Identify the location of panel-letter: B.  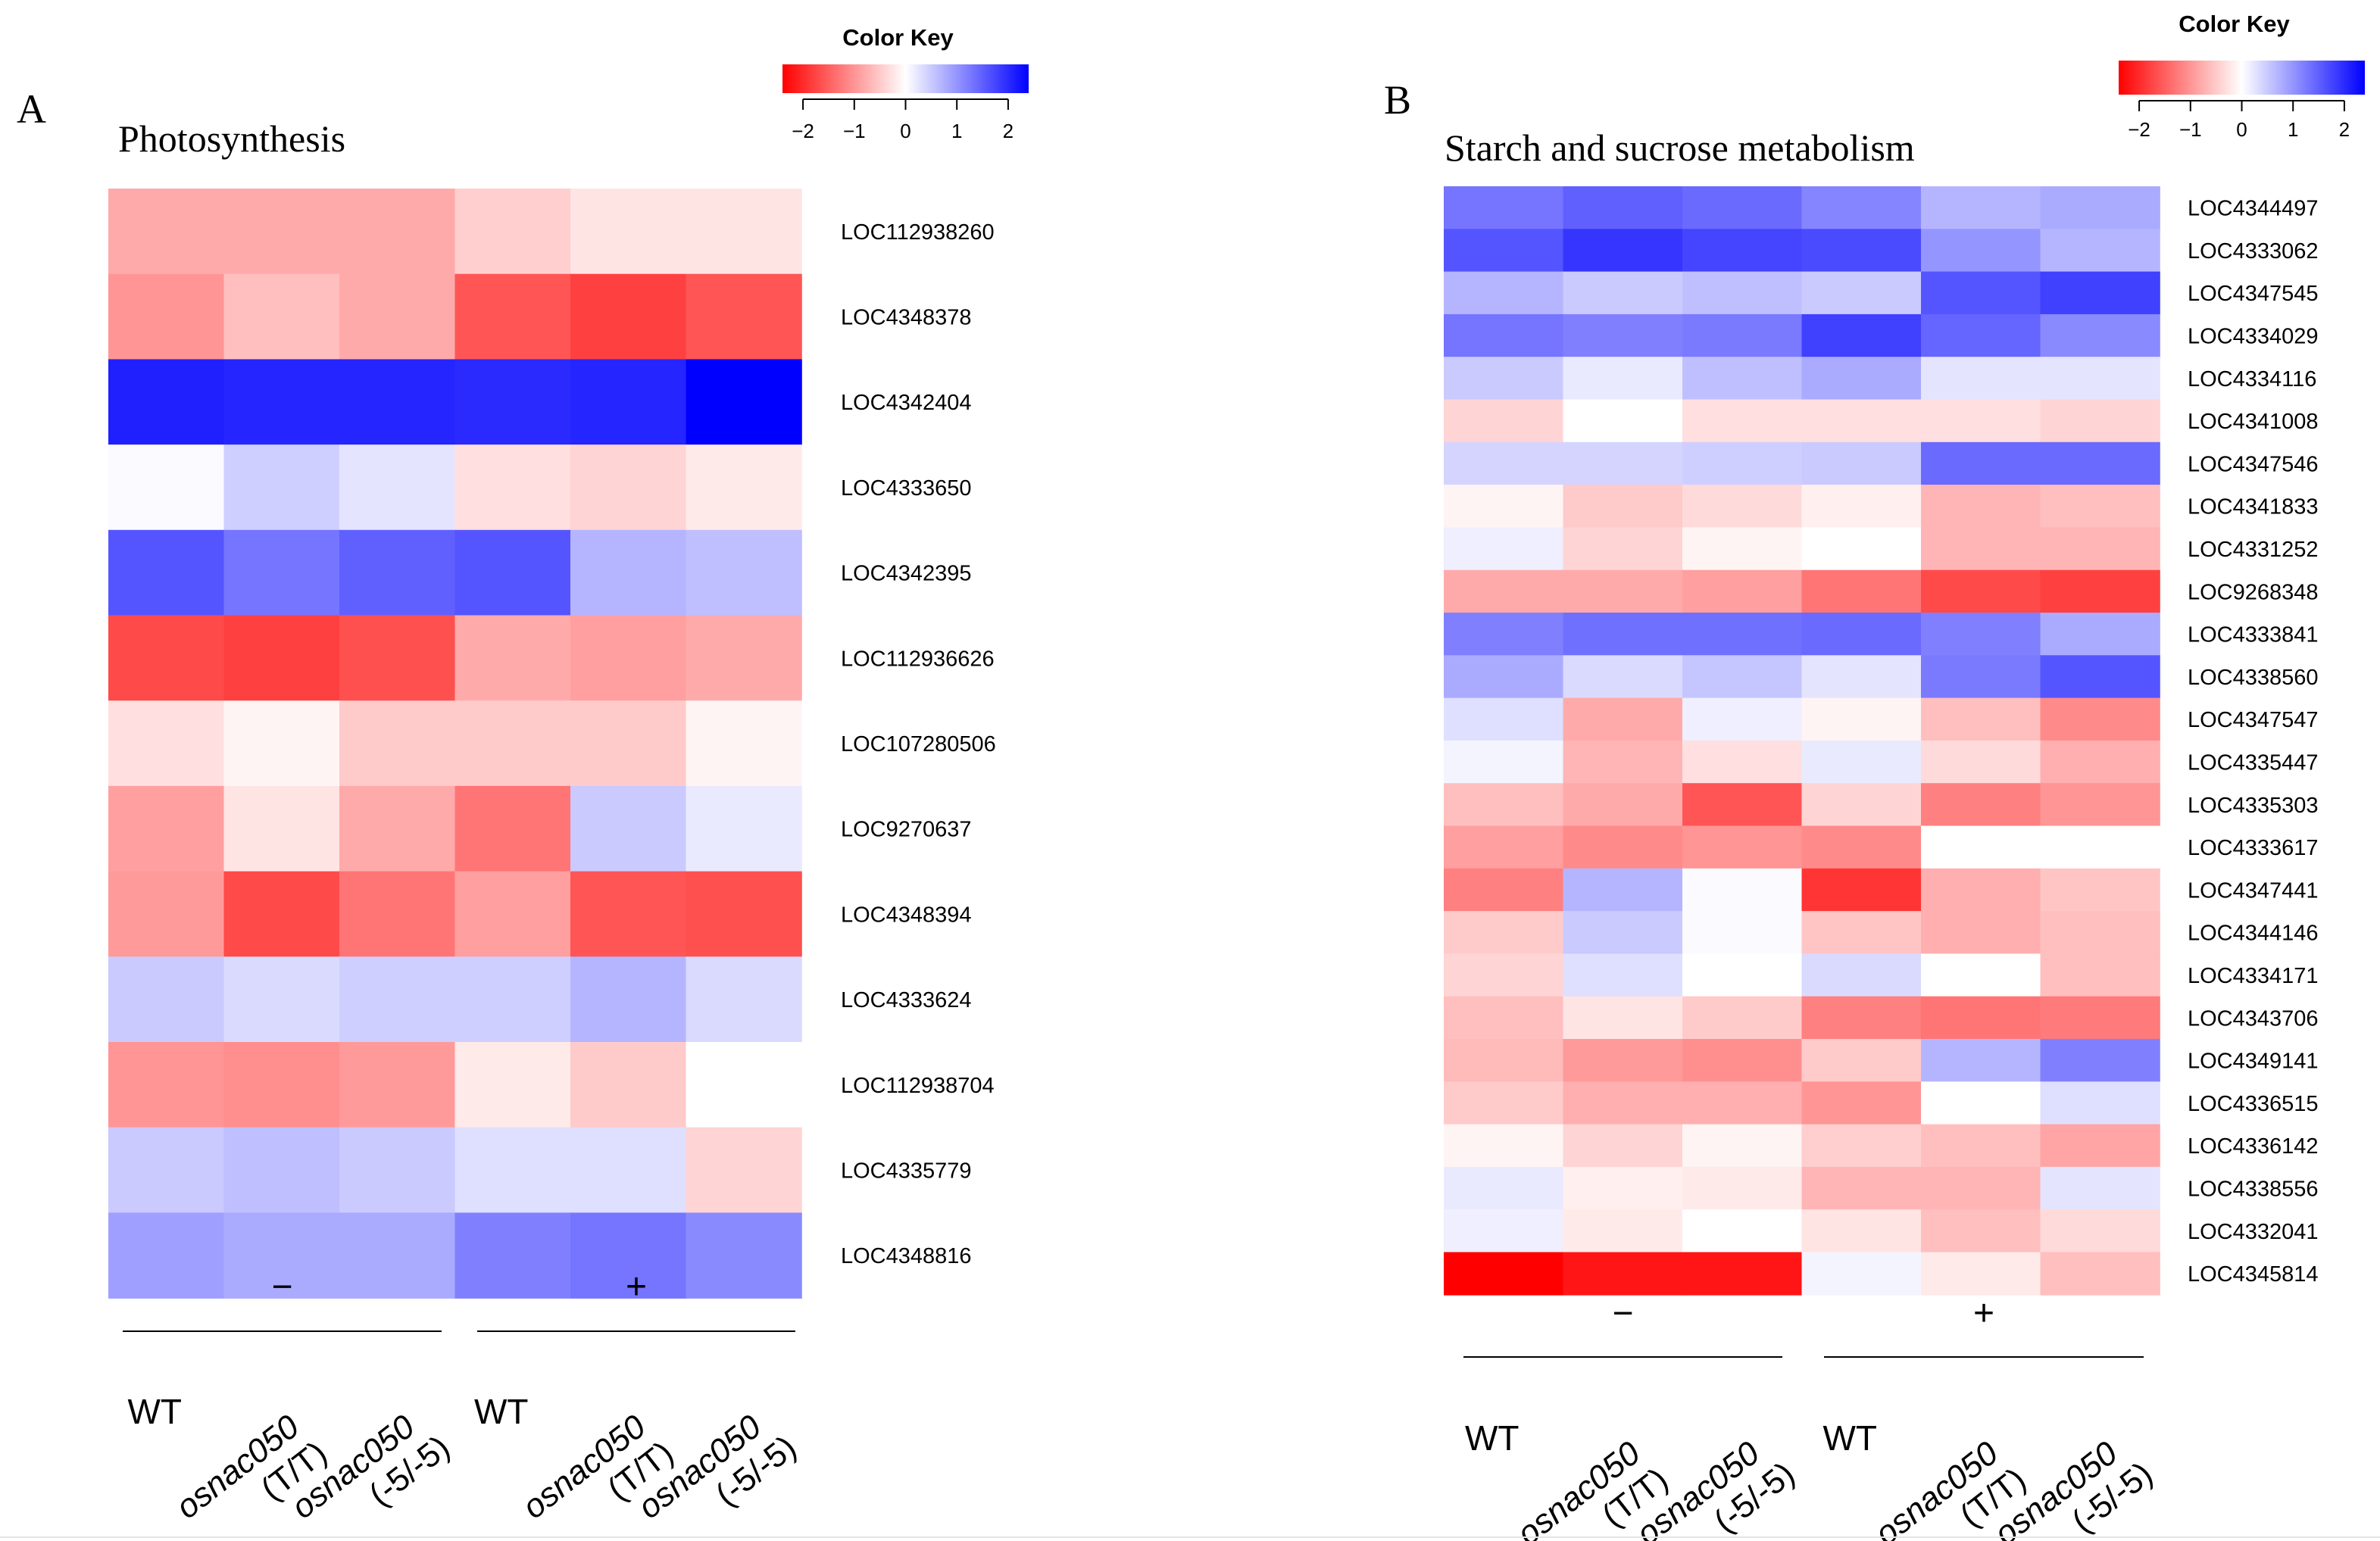
(1397, 100).